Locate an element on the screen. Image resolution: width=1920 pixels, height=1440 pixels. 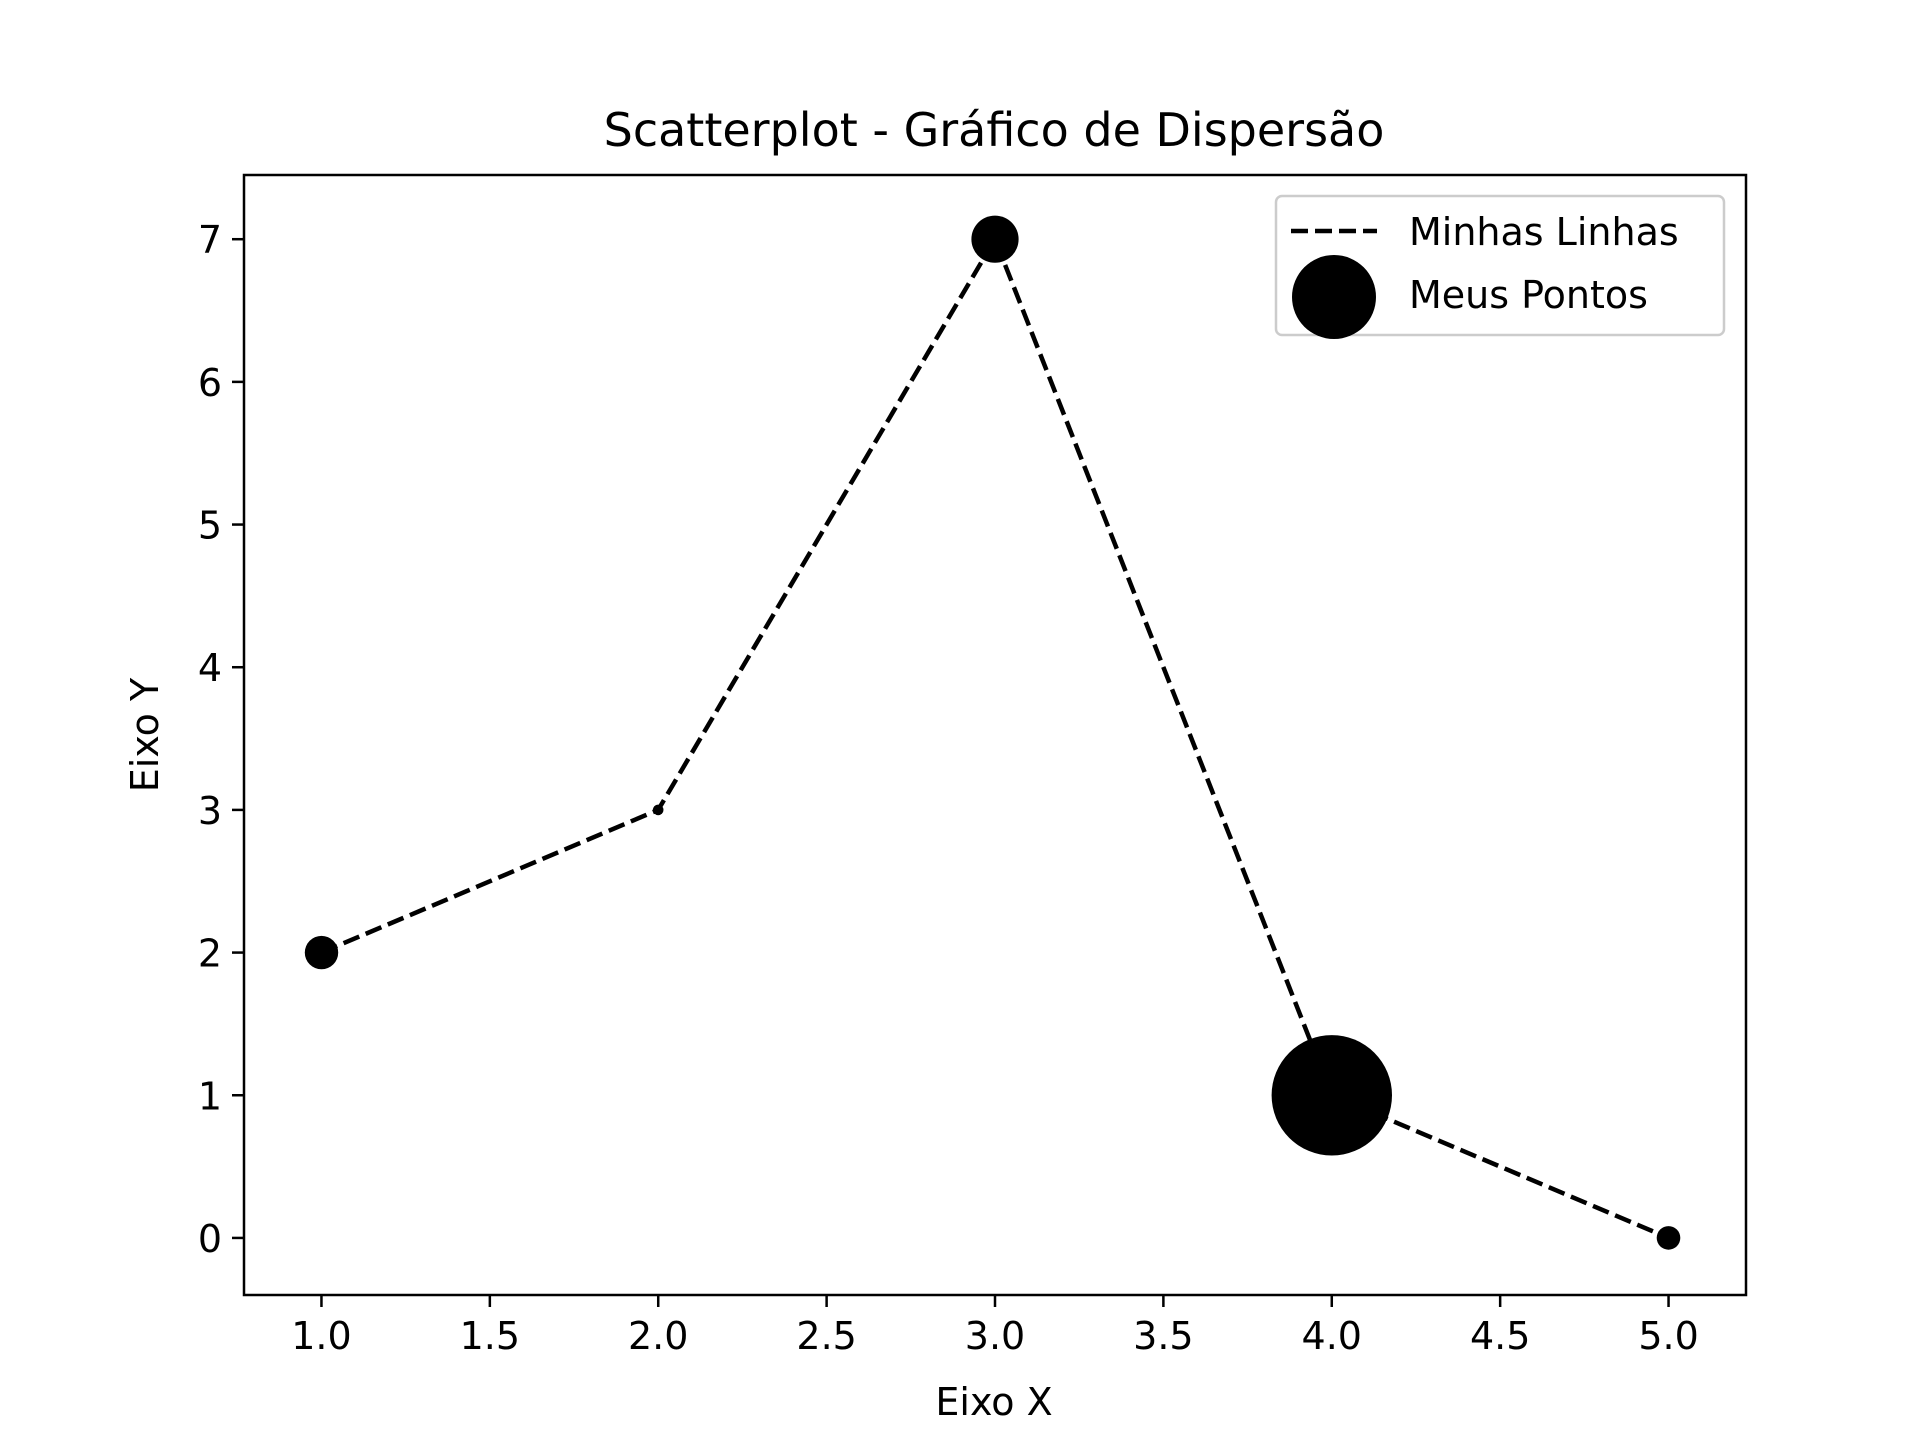
legend: Minhas Linhas Meus Pontos is located at coordinates (1500, 266).